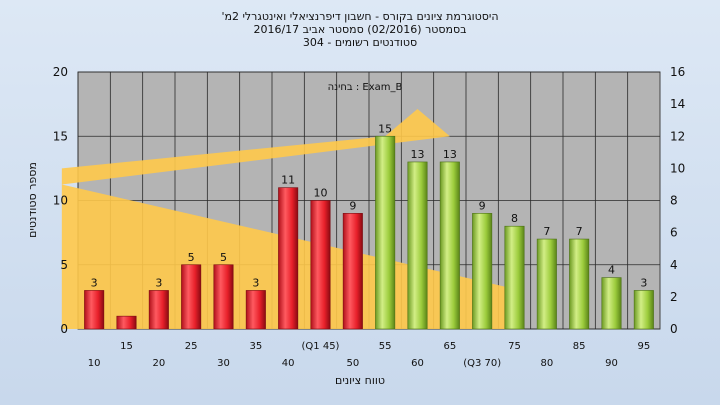 The width and height of the screenshot is (720, 405). I want to click on y2-tick-14: 14, so click(677, 104).